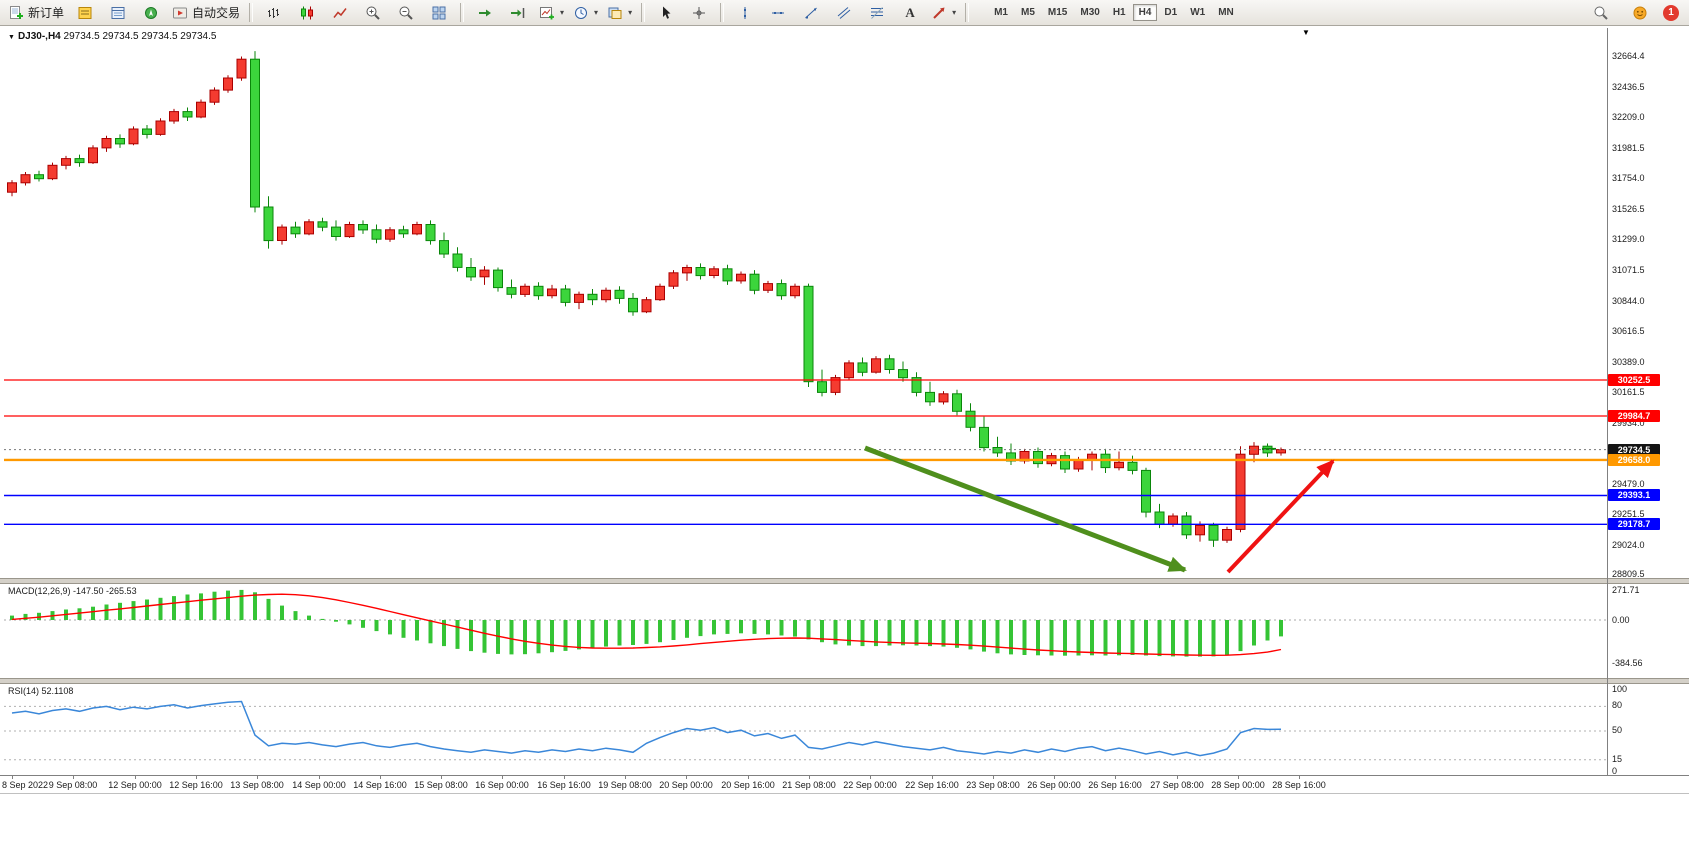 Image resolution: width=1689 pixels, height=855 pixels. What do you see at coordinates (274, 13) in the screenshot?
I see `bars-chart-button` at bounding box center [274, 13].